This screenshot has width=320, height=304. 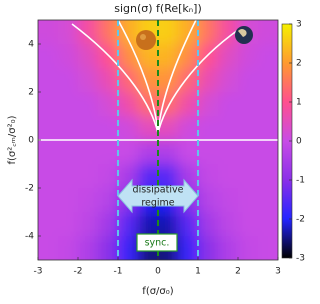 I want to click on dissipative-arrow, so click(x=158, y=196).